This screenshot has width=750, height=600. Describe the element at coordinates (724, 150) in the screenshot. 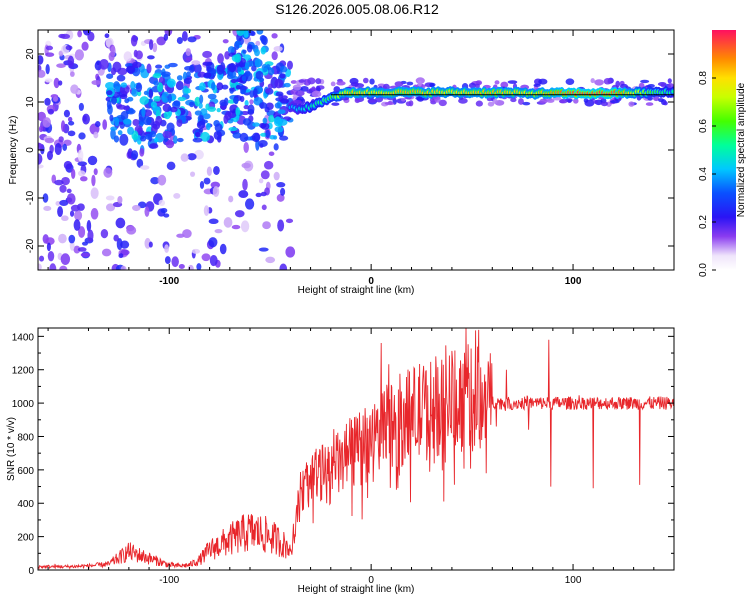

I see `colorbar-gradient` at that location.